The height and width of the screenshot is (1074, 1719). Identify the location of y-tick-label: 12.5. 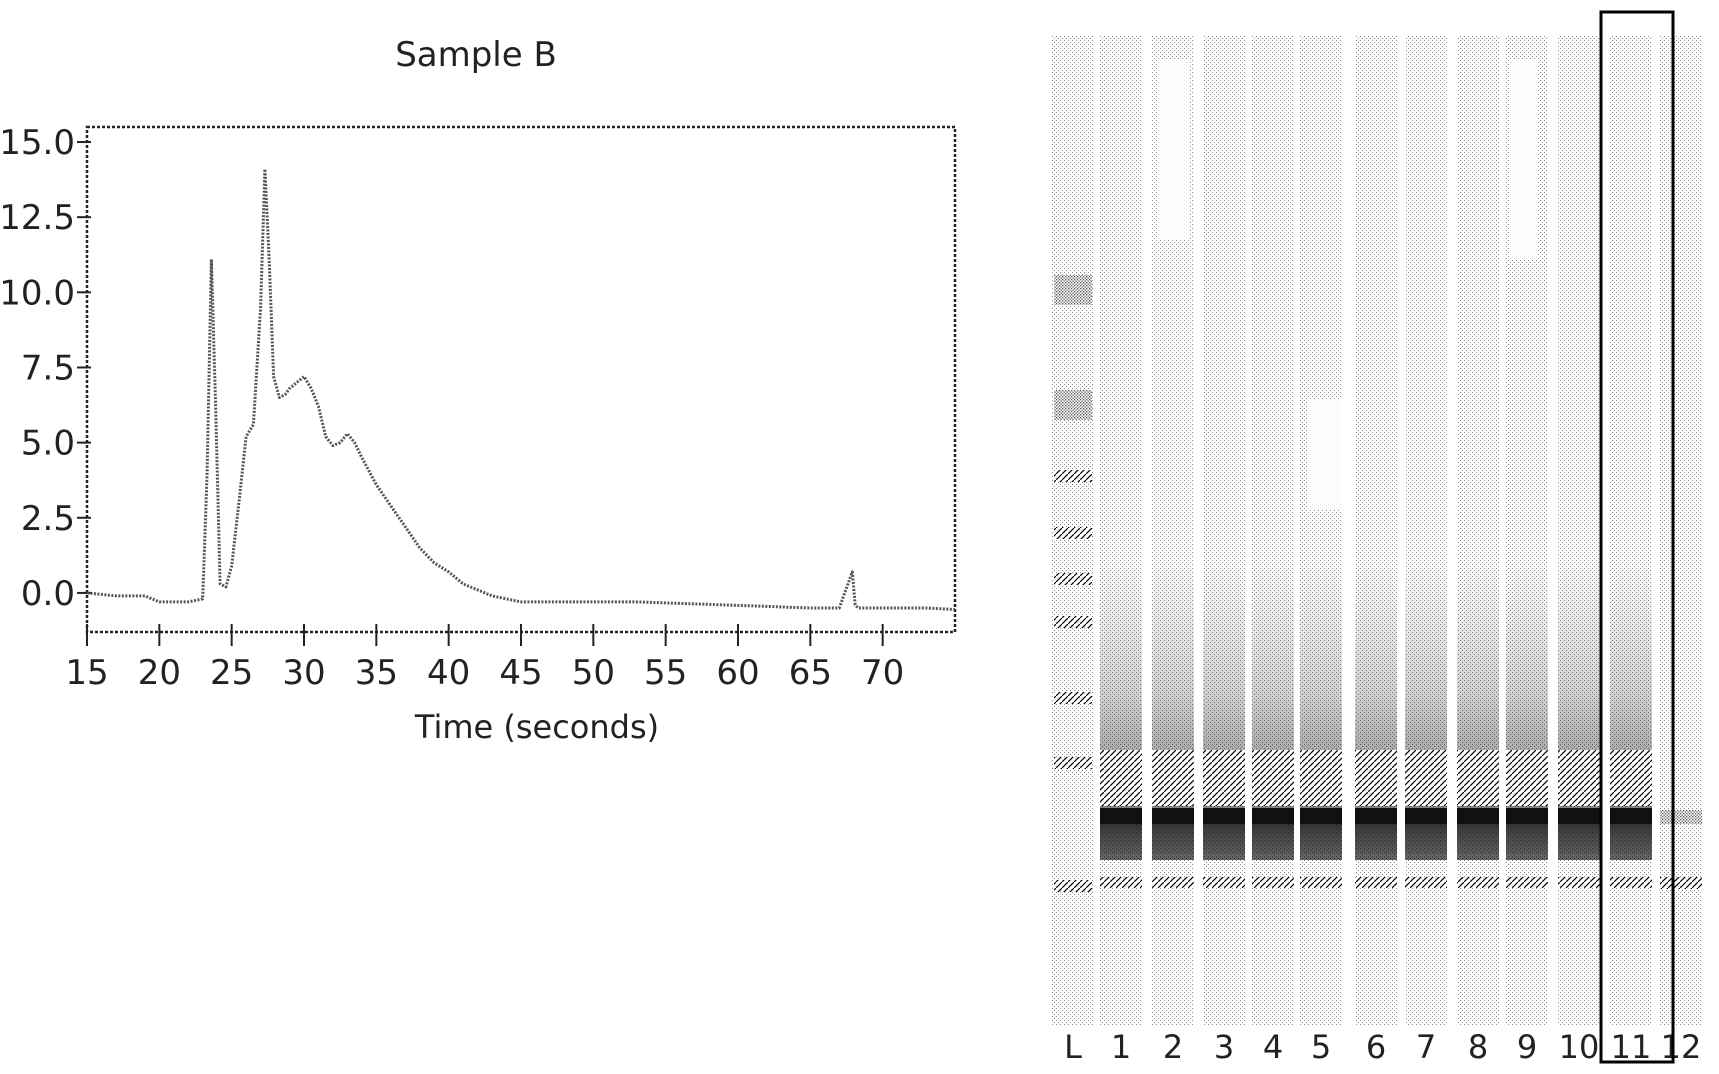
(37, 218).